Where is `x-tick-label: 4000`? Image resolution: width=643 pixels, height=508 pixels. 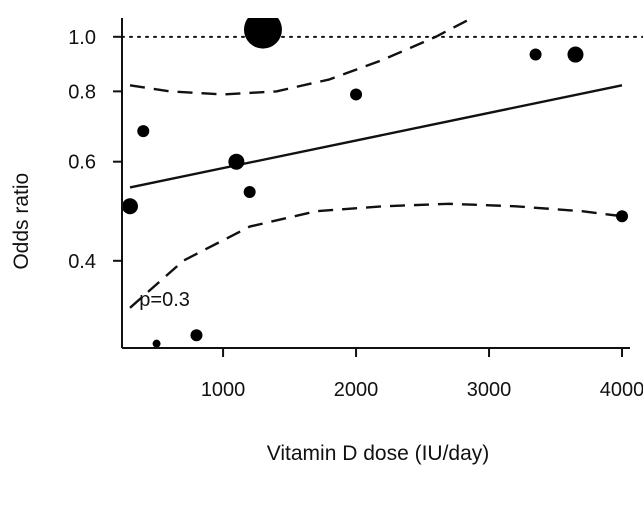 x-tick-label: 4000 is located at coordinates (621, 390).